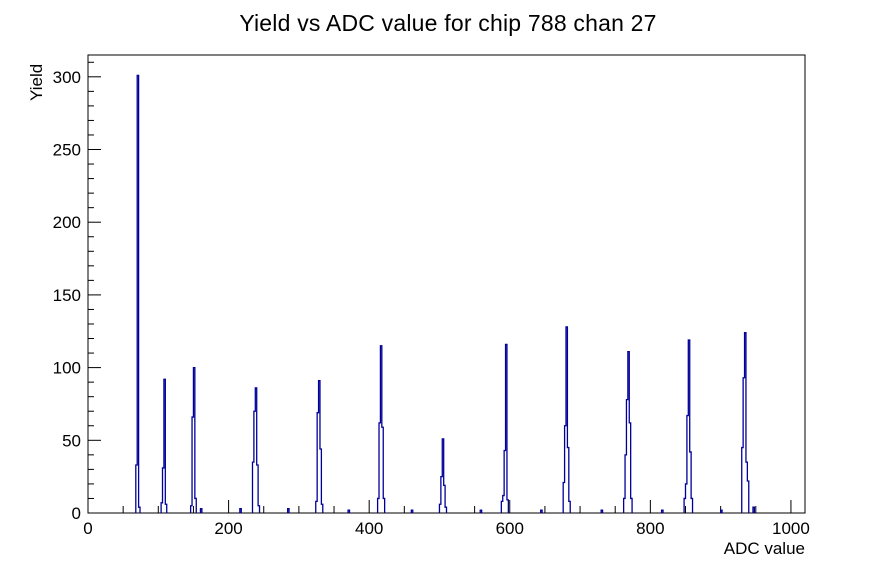  I want to click on x-tick-label: 400, so click(369, 528).